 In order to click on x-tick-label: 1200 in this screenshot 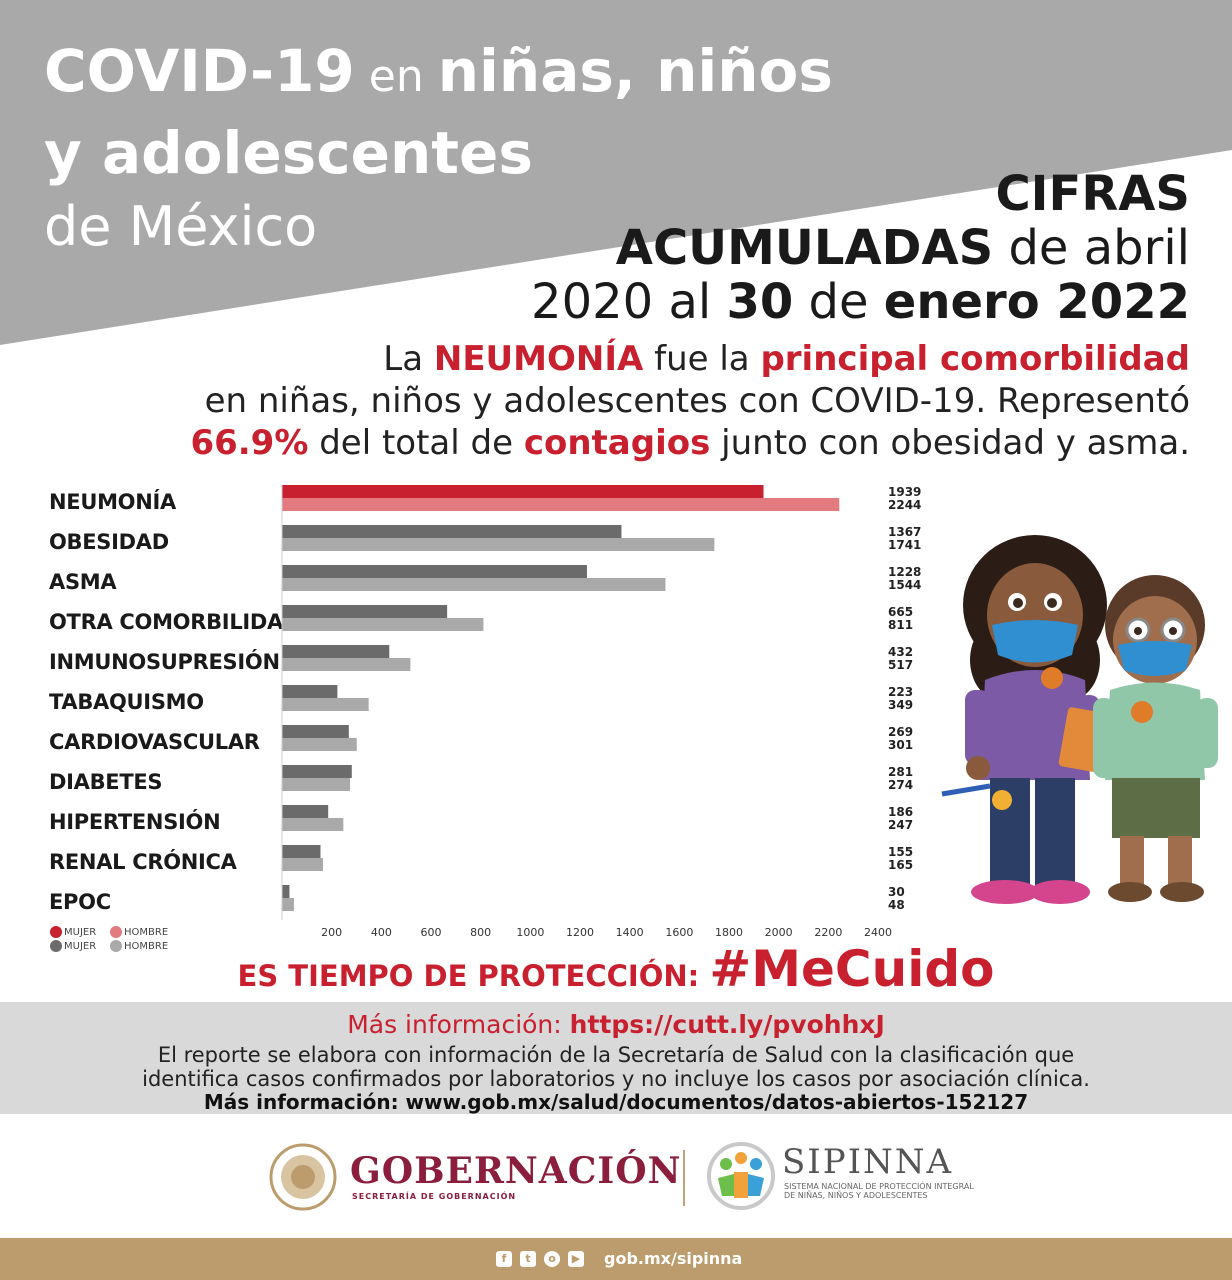, I will do `click(580, 932)`.